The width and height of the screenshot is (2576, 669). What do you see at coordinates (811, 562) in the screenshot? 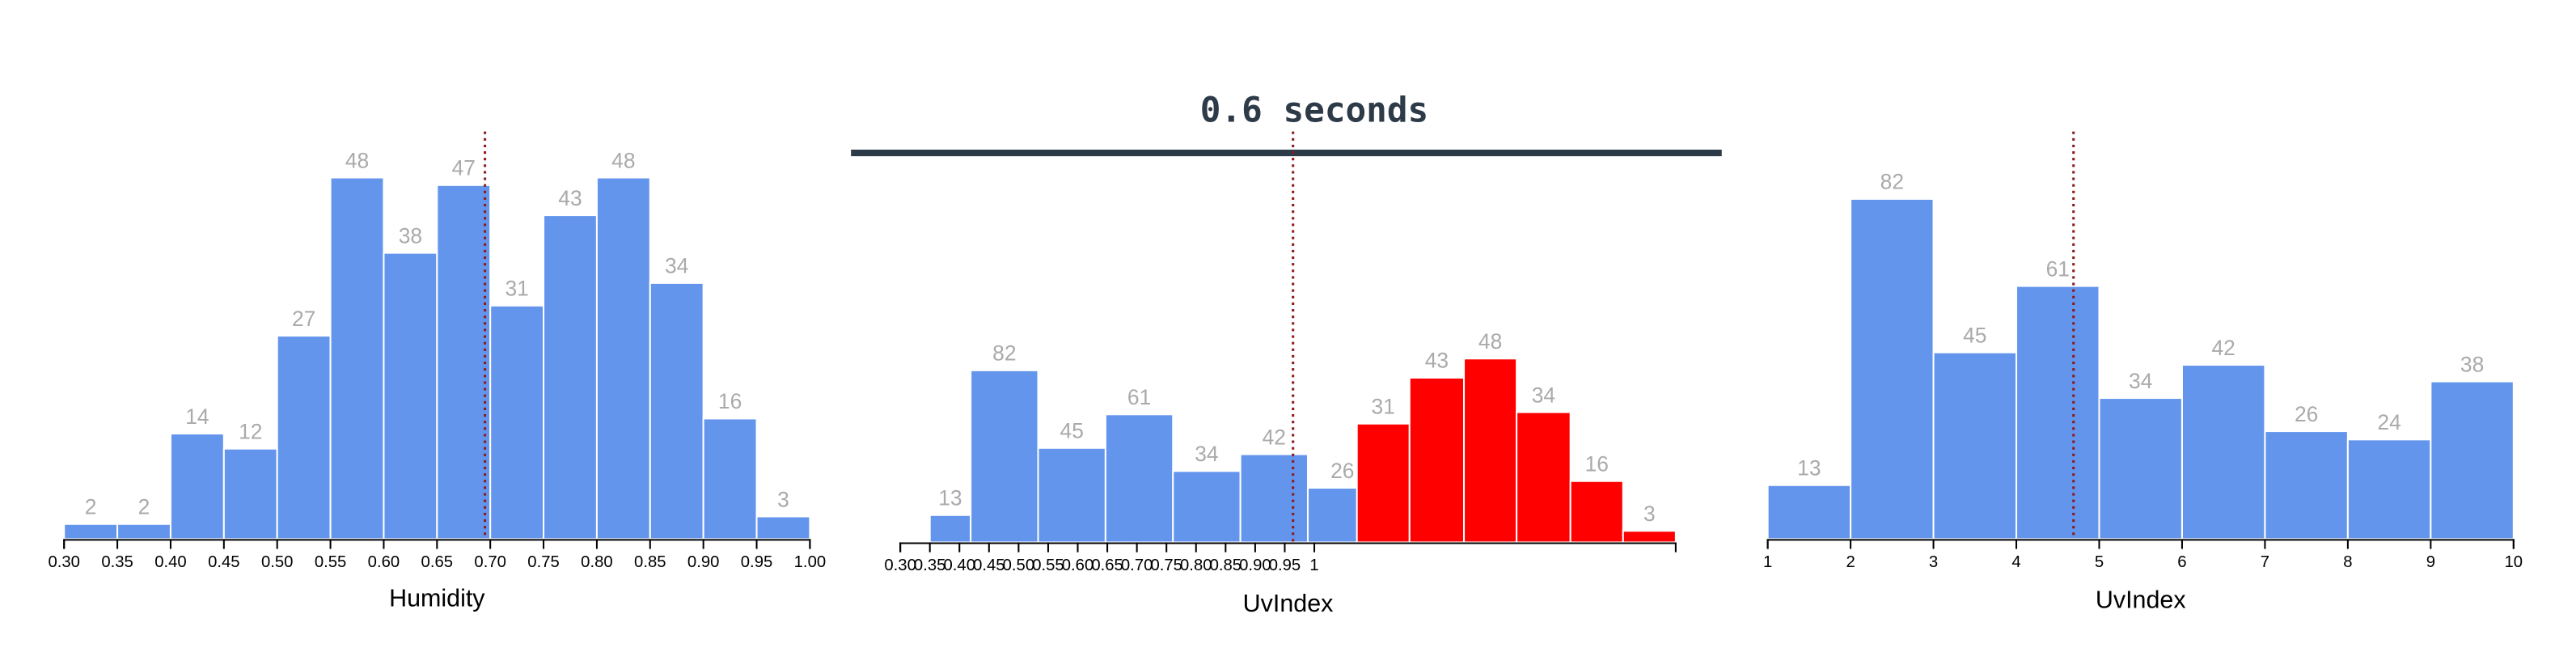
I see `x-tick-label: 1.00` at bounding box center [811, 562].